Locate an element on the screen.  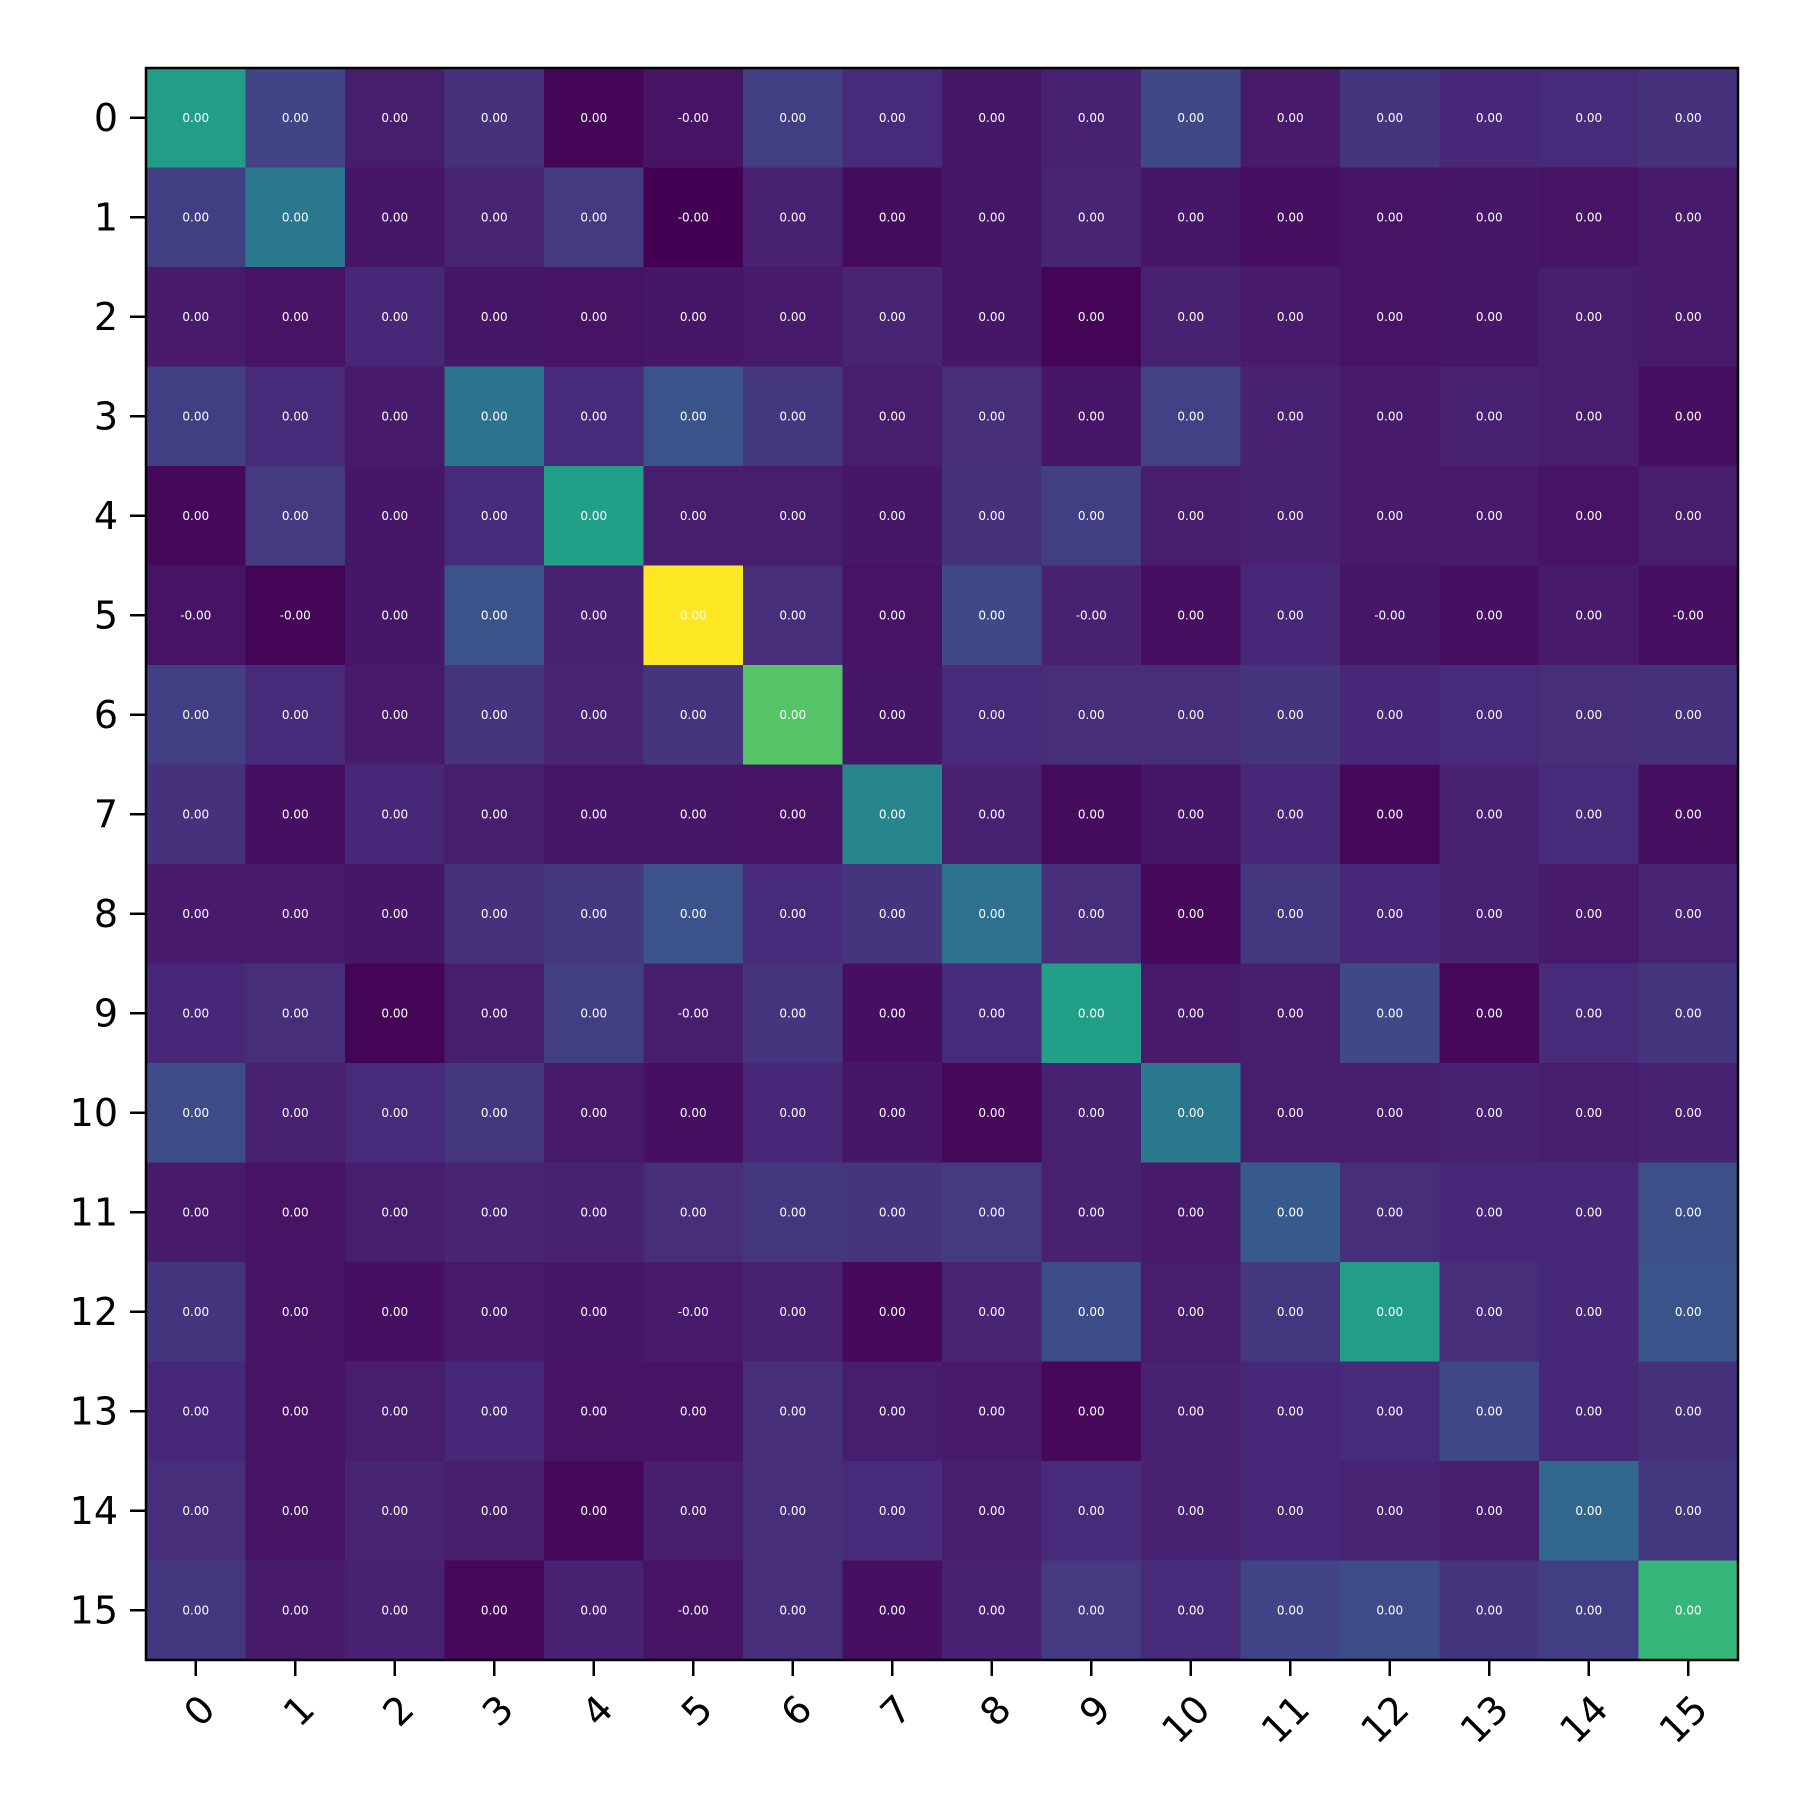
cell-label-6-12: 0.00 is located at coordinates (1389, 715).